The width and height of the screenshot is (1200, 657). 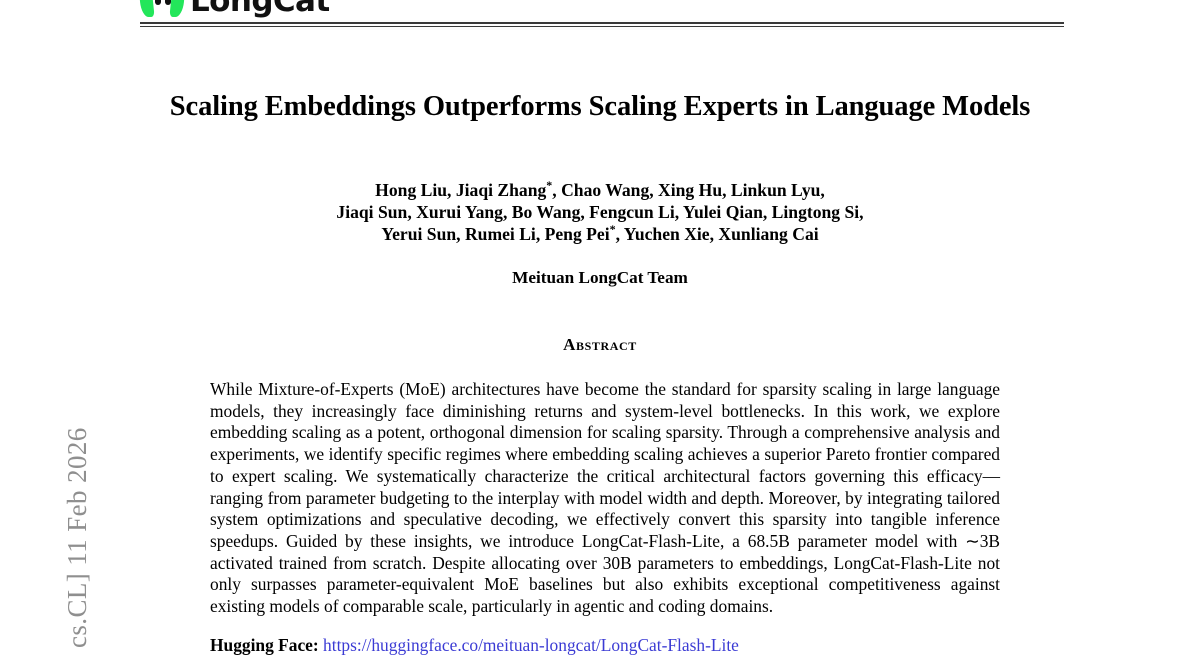 I want to click on longcat-logo-icon, so click(x=162, y=9).